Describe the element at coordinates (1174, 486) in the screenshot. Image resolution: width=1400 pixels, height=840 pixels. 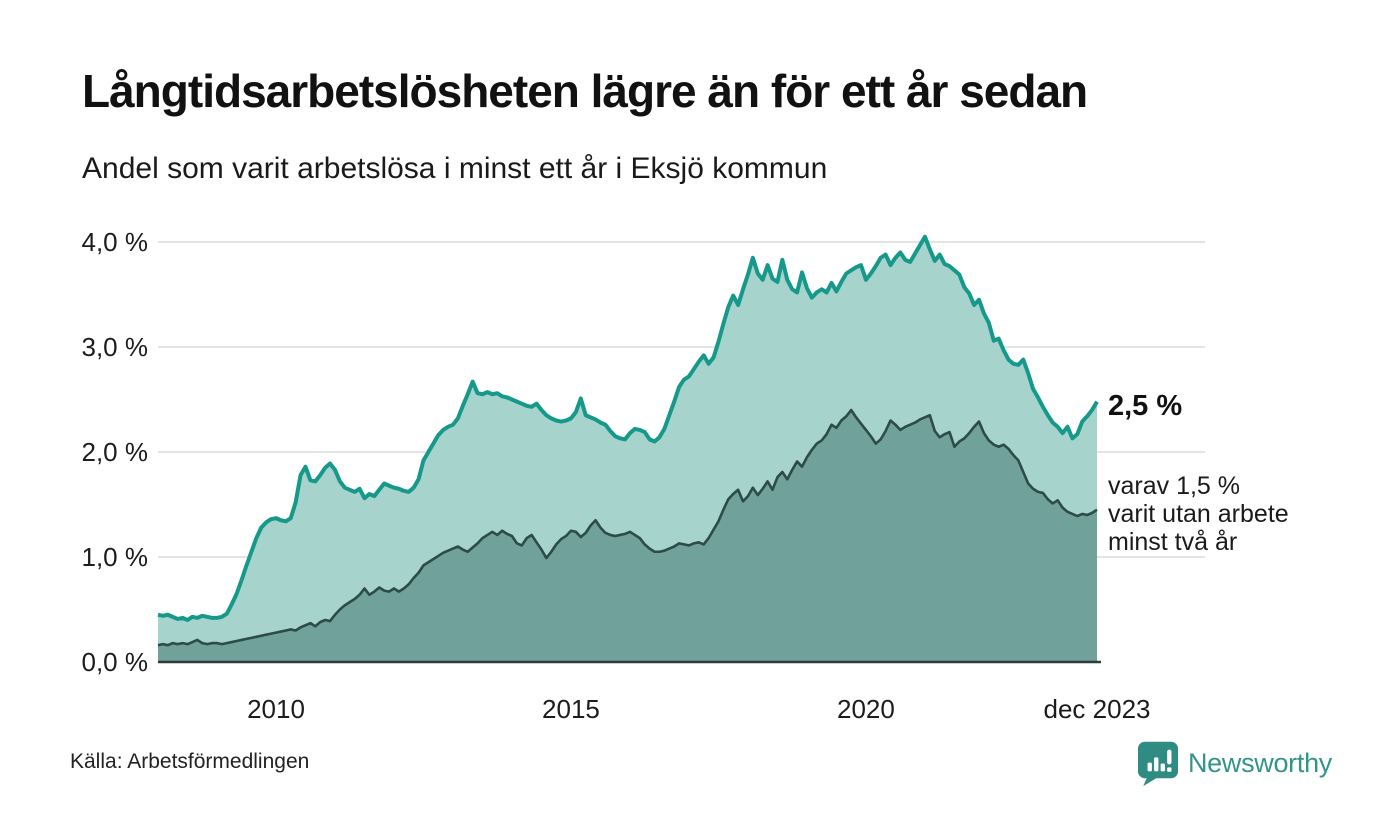
I see `secondary-annotation-line: varav 1,5 %` at that location.